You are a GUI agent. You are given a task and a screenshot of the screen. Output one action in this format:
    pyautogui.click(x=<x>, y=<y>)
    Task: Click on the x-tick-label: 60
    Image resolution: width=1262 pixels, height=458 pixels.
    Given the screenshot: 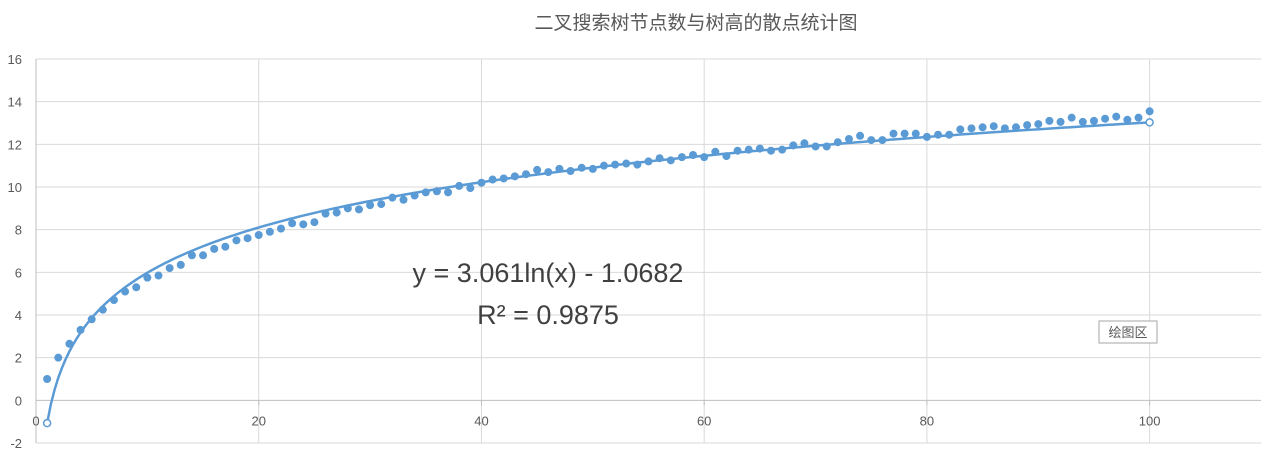 What is the action you would take?
    pyautogui.click(x=704, y=420)
    